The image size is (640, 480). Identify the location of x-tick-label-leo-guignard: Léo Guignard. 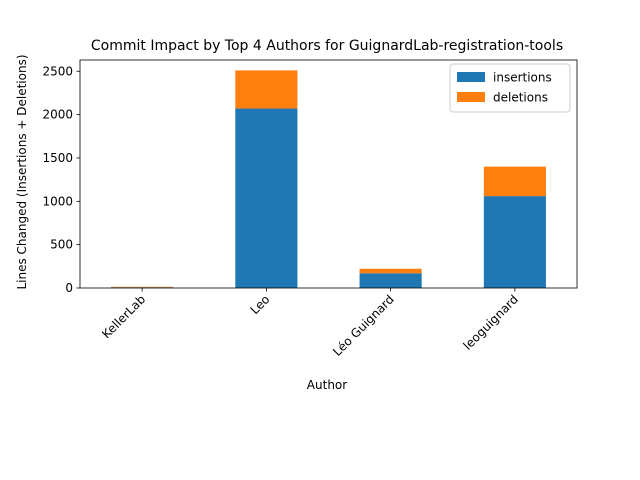
(363, 325).